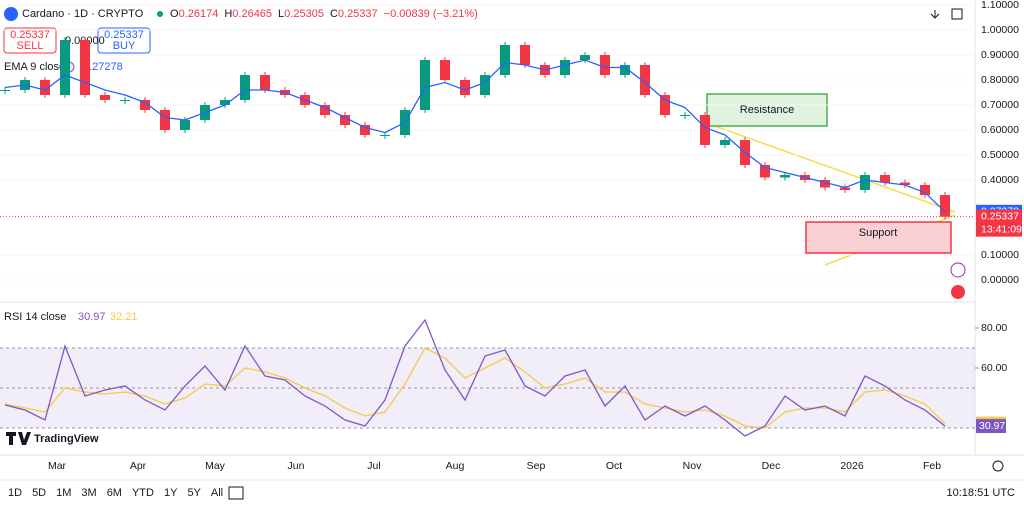 This screenshot has height=507, width=1024. I want to click on range-button: YTD, so click(143, 493).